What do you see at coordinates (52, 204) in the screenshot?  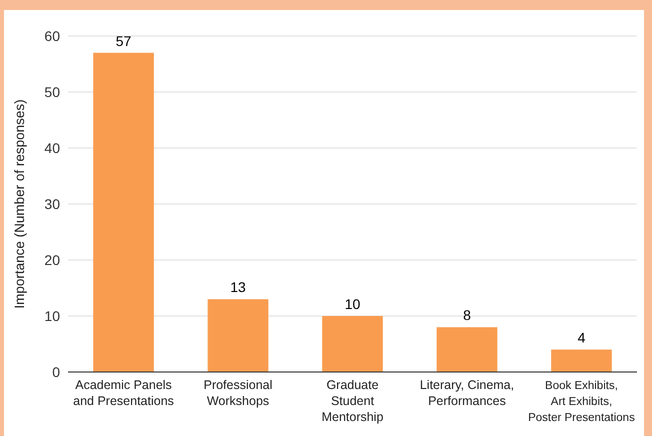 I see `y-tick-label: 30` at bounding box center [52, 204].